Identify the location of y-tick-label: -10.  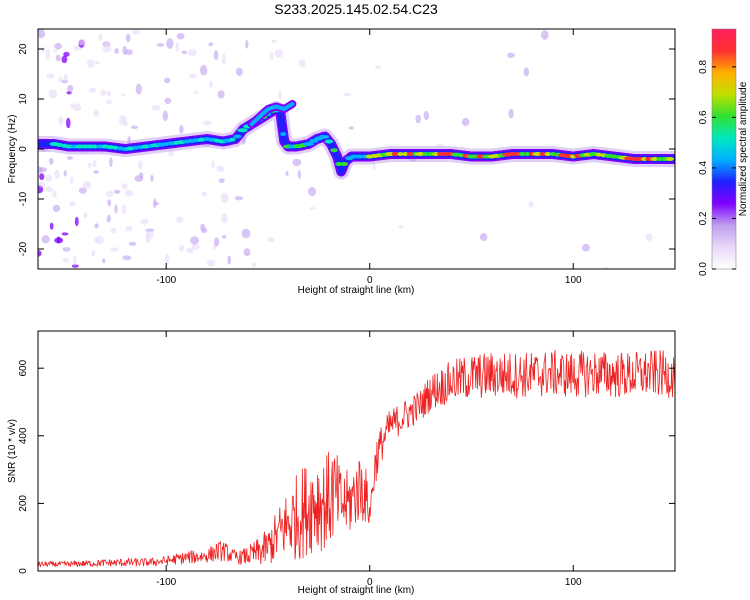
(23, 198).